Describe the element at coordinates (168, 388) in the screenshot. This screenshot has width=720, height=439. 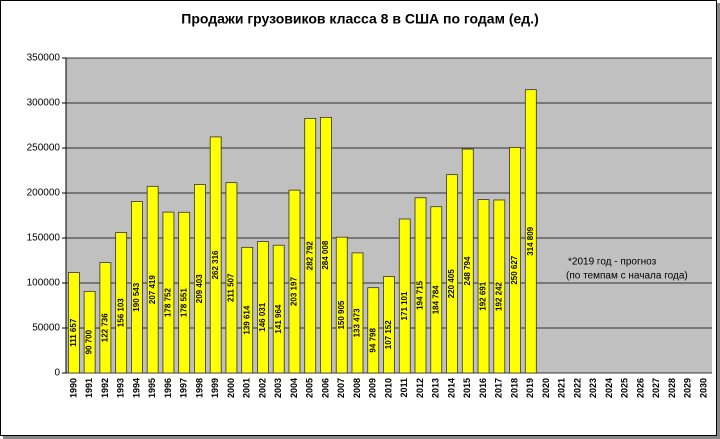
I see `x-tick-label: 1996` at that location.